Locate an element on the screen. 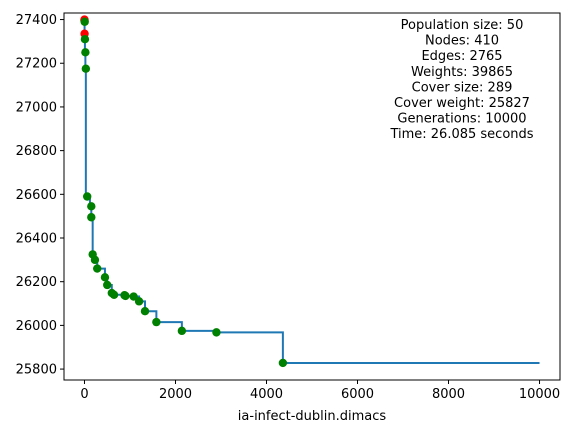 This screenshot has width=570, height=432. annotation-line: Edges: 2765 is located at coordinates (461, 56).